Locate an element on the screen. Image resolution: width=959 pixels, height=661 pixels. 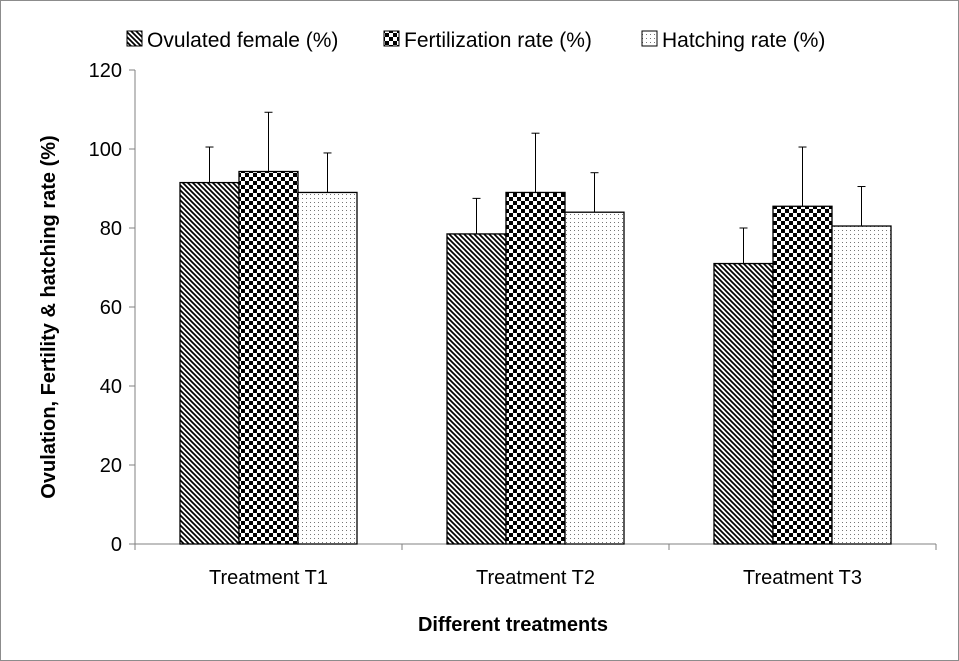
y-axis: 0 20 40 60 80 100 120 is located at coordinates (112, 308).